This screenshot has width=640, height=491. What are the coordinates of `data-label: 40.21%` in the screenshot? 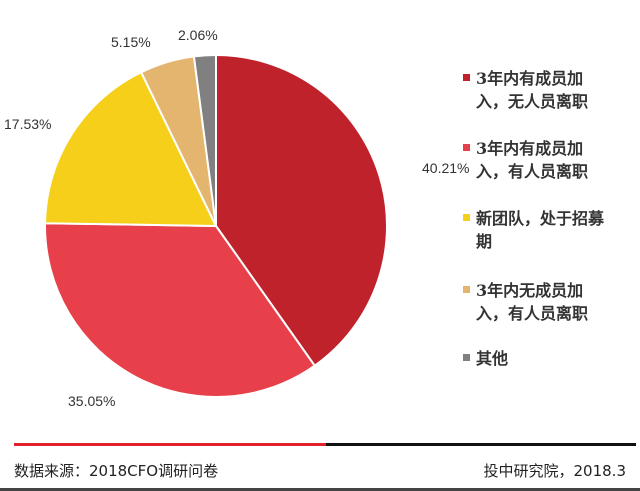 It's located at (446, 168).